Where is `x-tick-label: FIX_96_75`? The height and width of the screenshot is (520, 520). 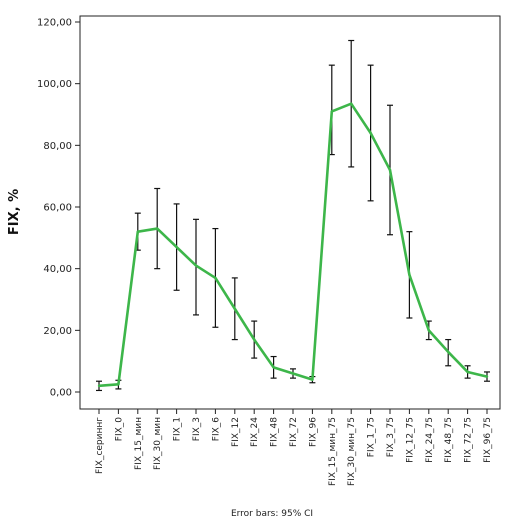 x-tick-label: FIX_96_75 is located at coordinates (488, 440).